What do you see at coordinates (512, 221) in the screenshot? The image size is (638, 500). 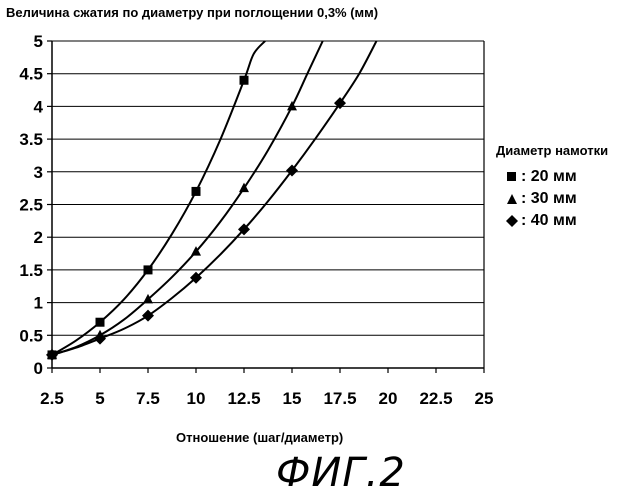 I see `diamond-marker-icon` at bounding box center [512, 221].